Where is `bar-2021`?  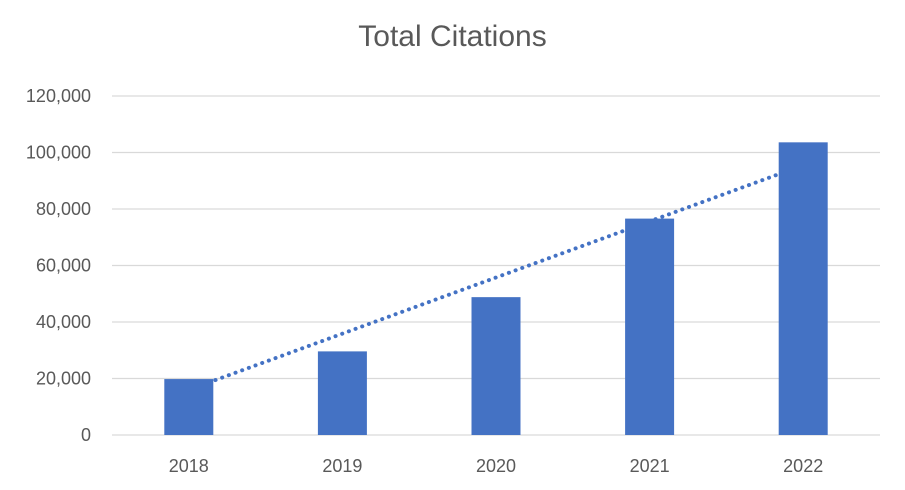
bar-2021 is located at coordinates (650, 326).